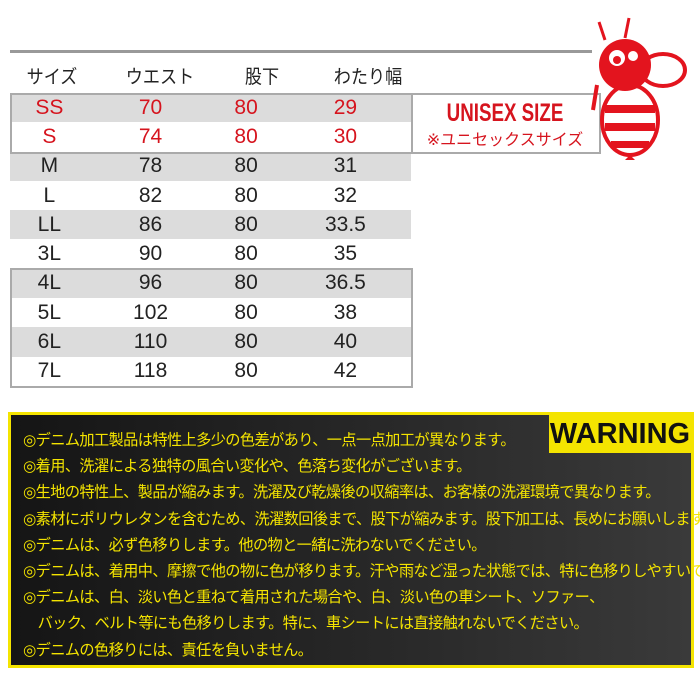  I want to click on table-row: L 82 80 32, so click(210, 195).